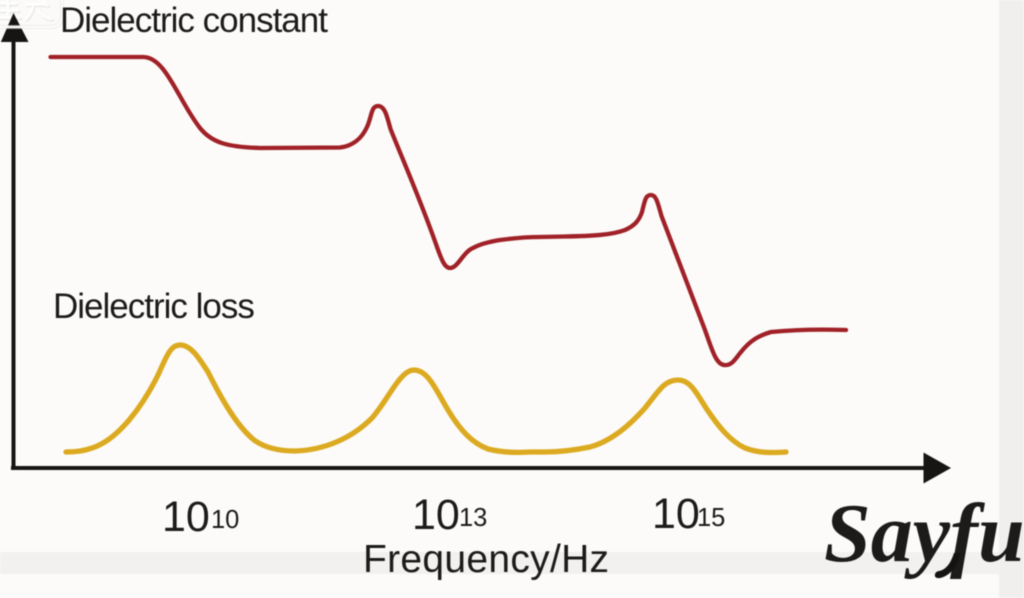 This screenshot has width=1024, height=598. Describe the element at coordinates (194, 20) in the screenshot. I see `svg-text: Dielectric constant` at that location.